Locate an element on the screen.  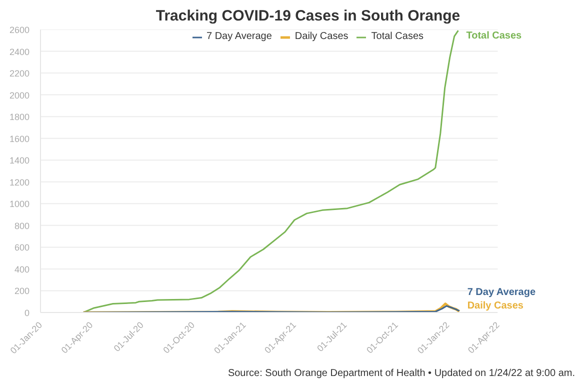
y-tick-label: 2400 is located at coordinates (19, 51).